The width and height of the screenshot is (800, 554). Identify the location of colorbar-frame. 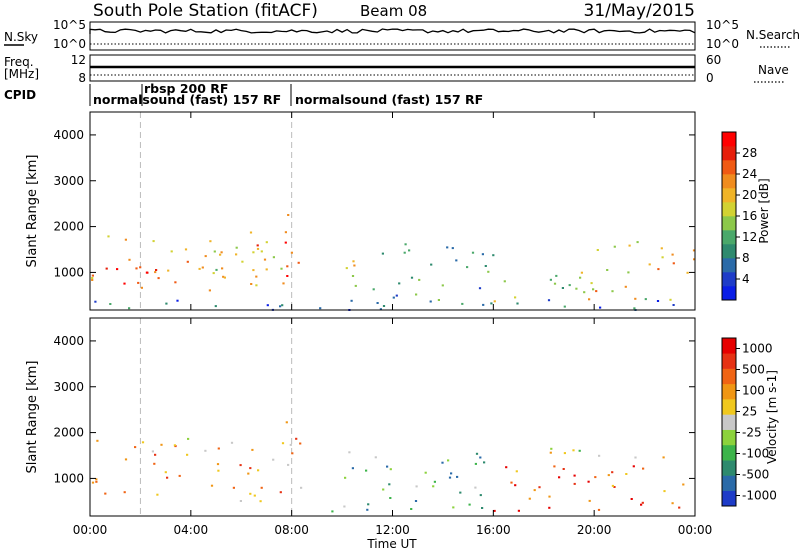
(729, 422).